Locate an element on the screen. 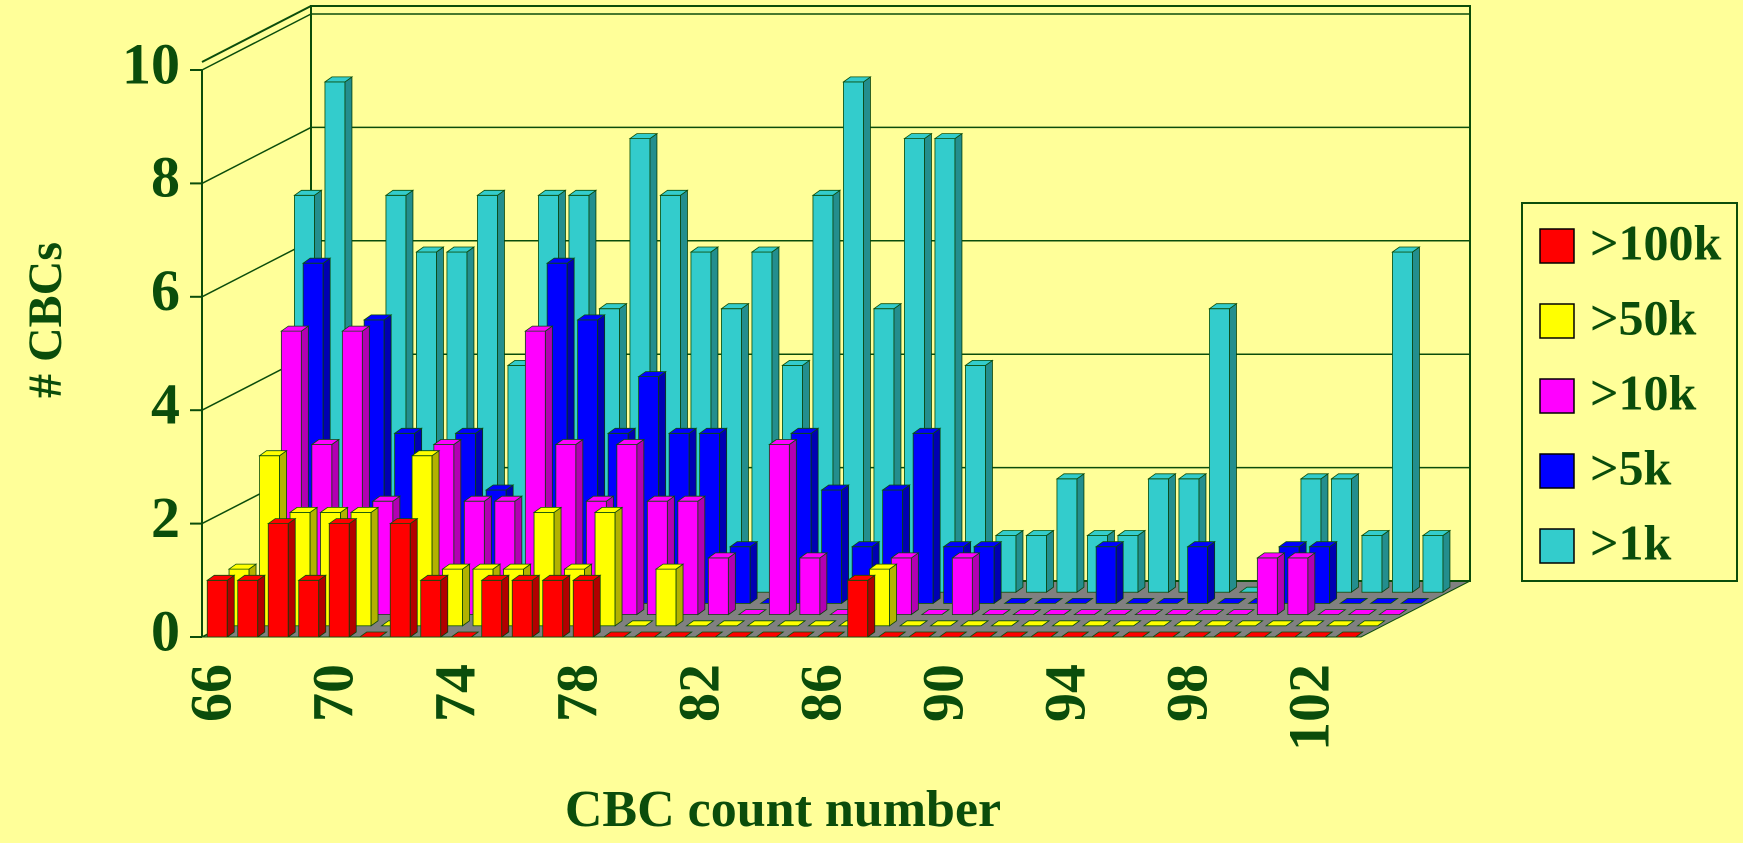 The height and width of the screenshot is (843, 1743). x-tick-label: 90 is located at coordinates (943, 693).